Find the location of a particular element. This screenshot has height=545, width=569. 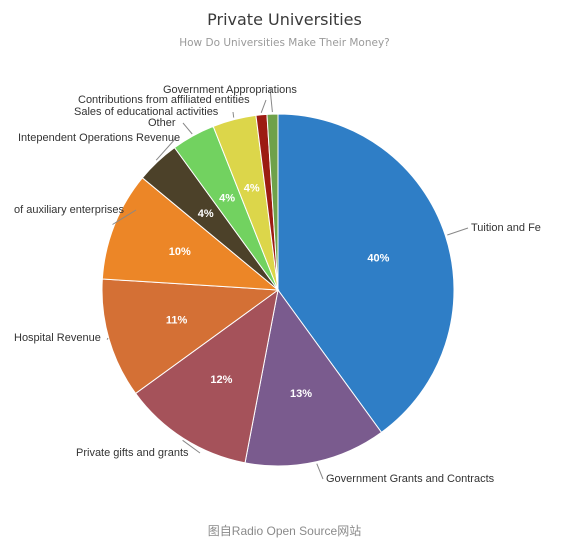

slice-category-label: Contributions from affiliated entities is located at coordinates (164, 100).